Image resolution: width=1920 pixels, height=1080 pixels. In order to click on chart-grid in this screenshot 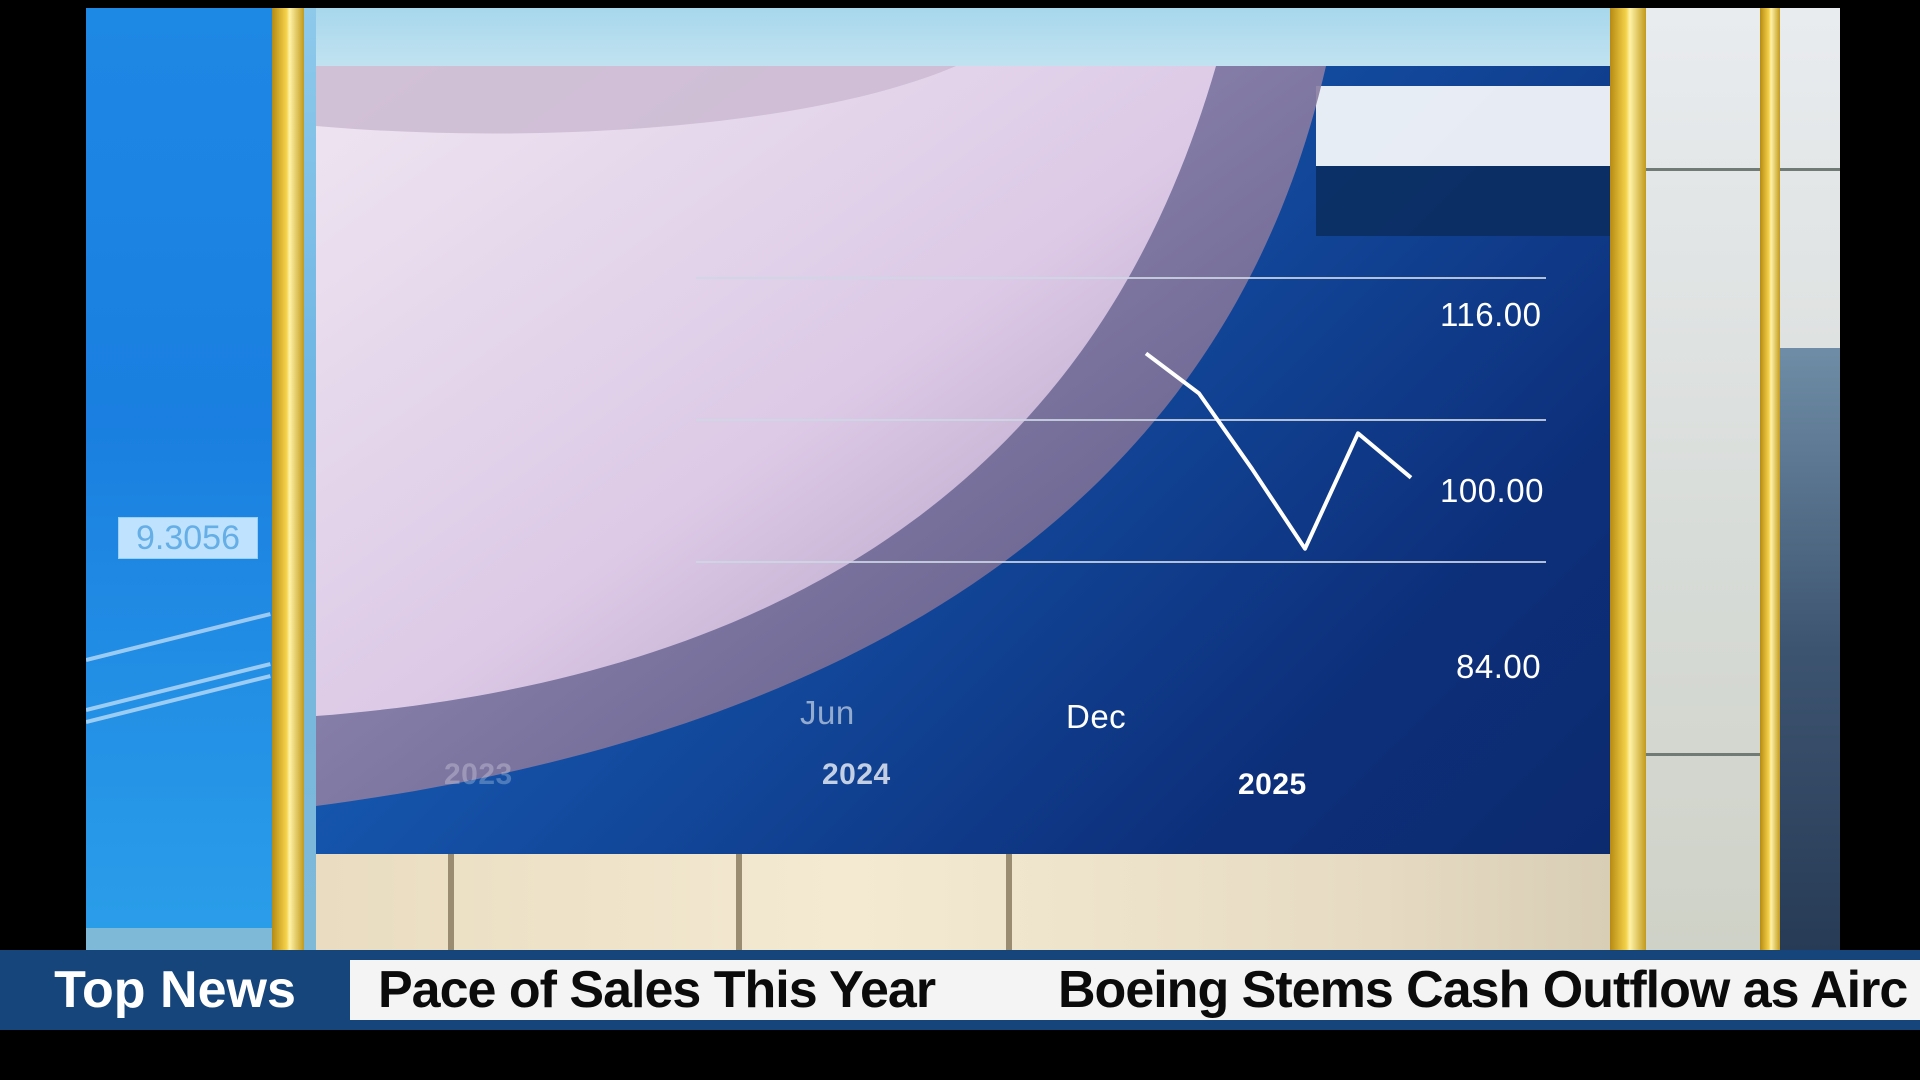, I will do `click(1121, 420)`.